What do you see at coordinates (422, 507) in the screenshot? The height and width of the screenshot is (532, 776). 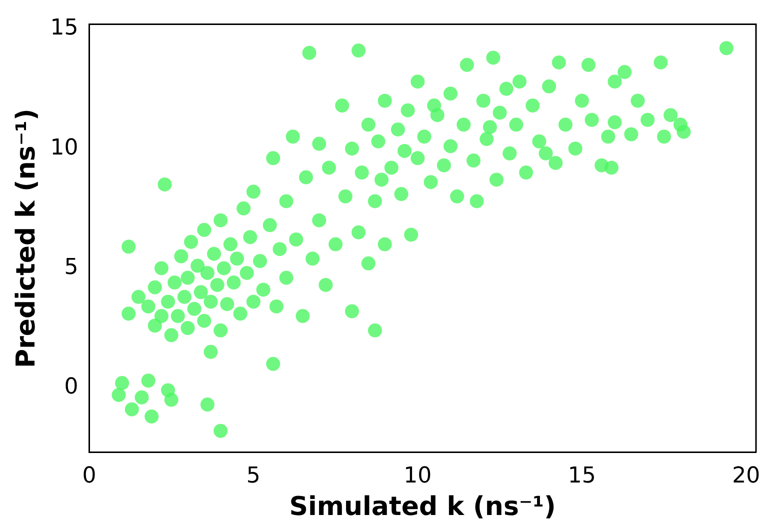 I see `x-axis-title: Simulated k (ns⁻¹)` at bounding box center [422, 507].